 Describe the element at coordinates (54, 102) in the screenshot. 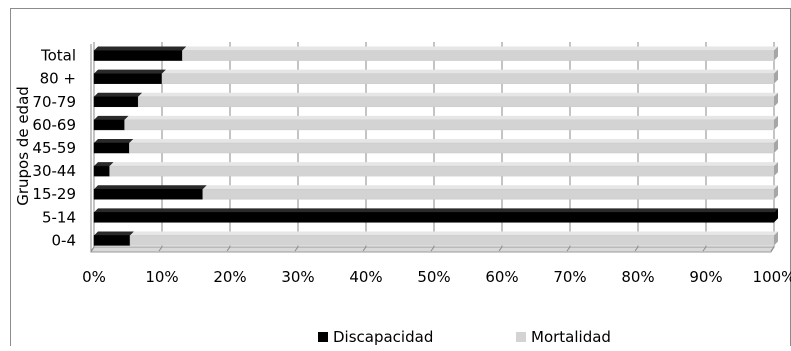

I see `y-tick-label: 70-79` at that location.